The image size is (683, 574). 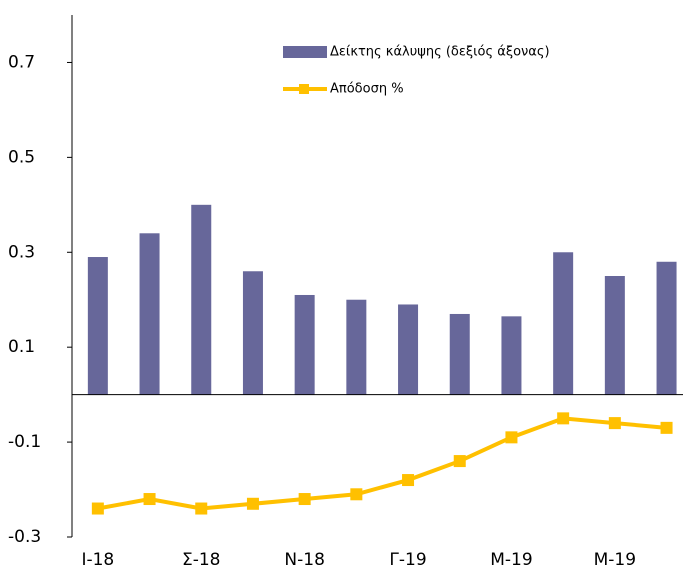 What do you see at coordinates (382, 463) in the screenshot?
I see `line` at bounding box center [382, 463].